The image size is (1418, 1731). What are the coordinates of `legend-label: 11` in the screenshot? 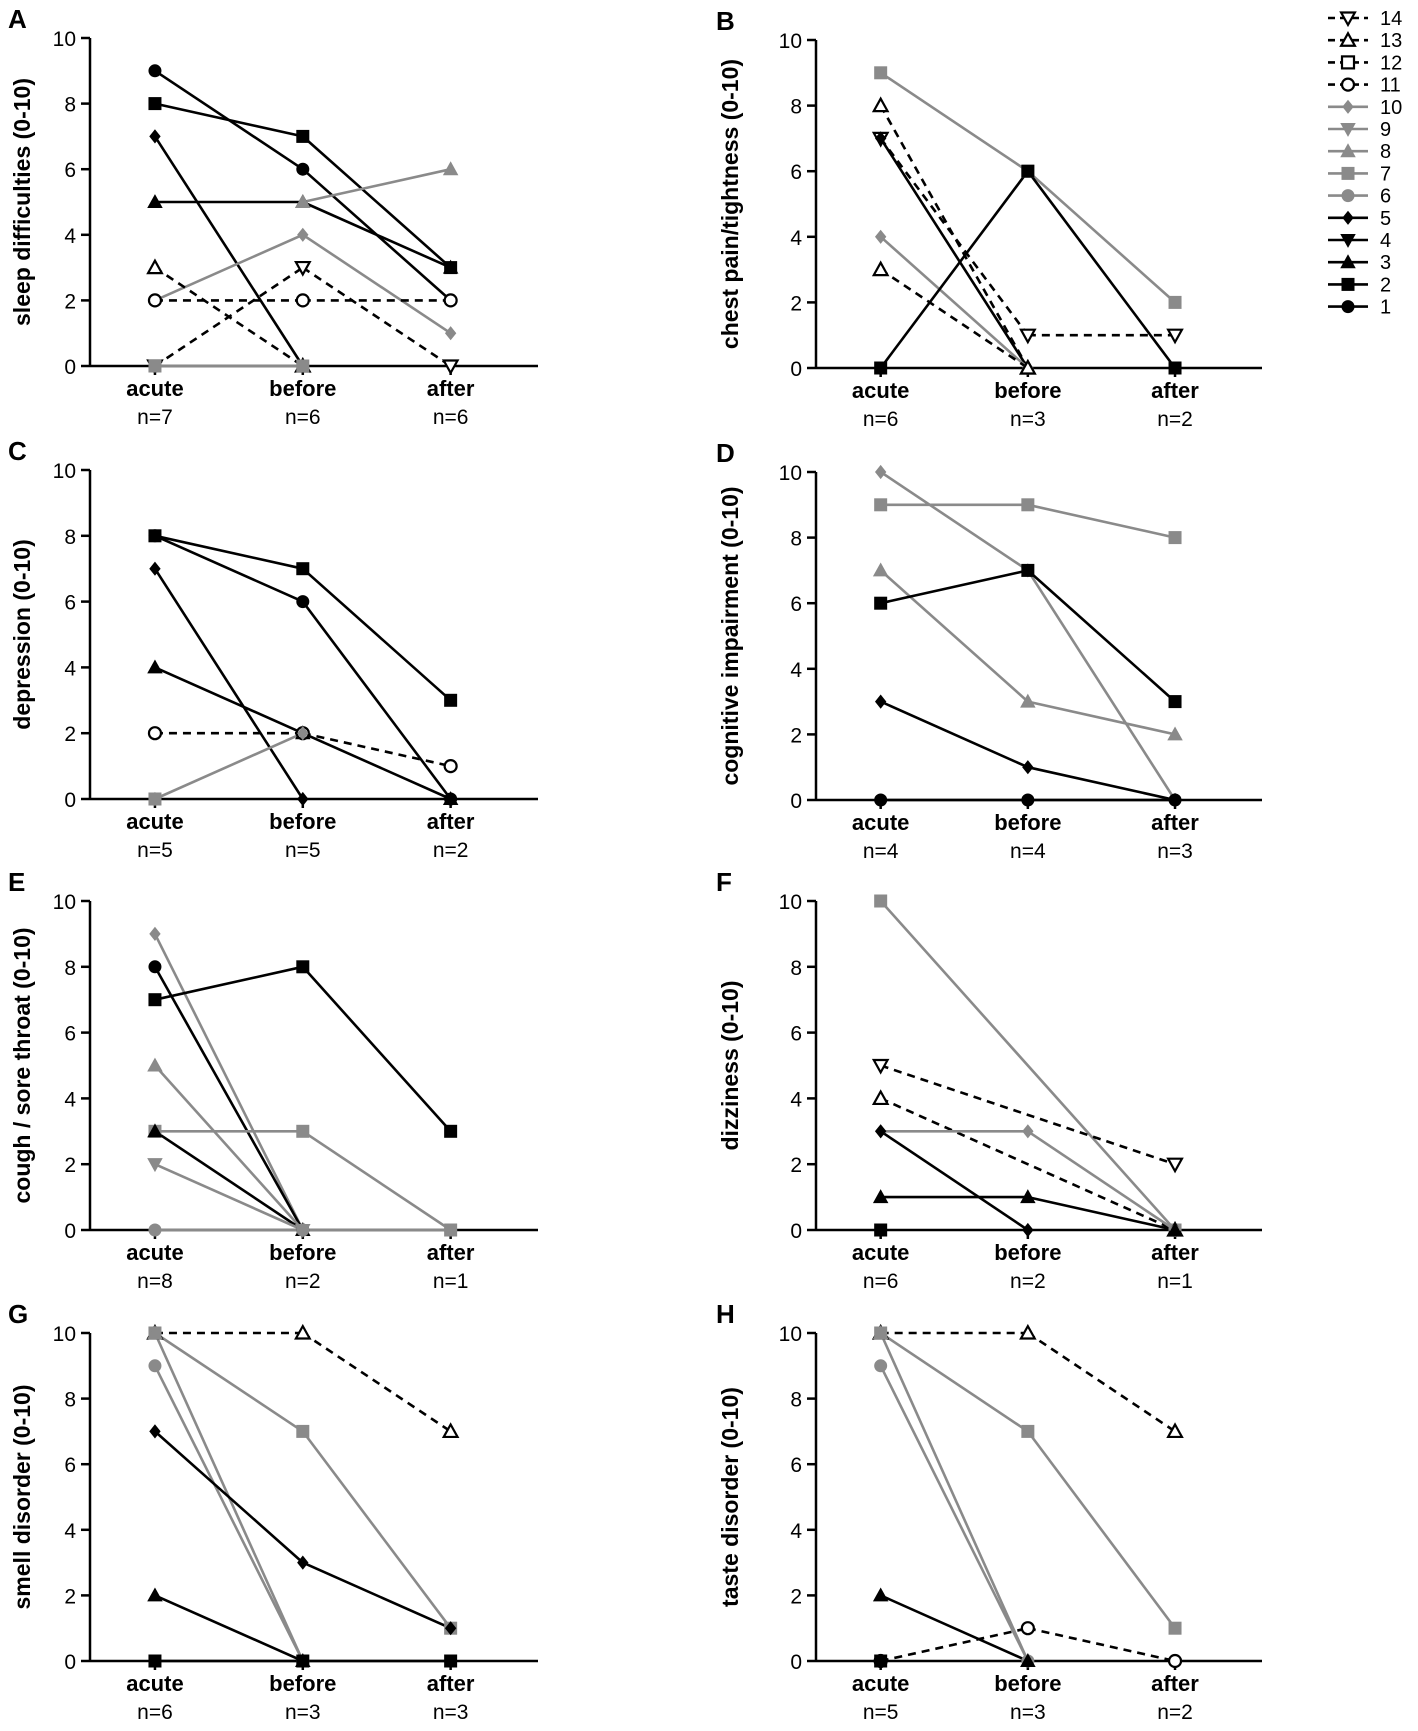 It's located at (1390, 86).